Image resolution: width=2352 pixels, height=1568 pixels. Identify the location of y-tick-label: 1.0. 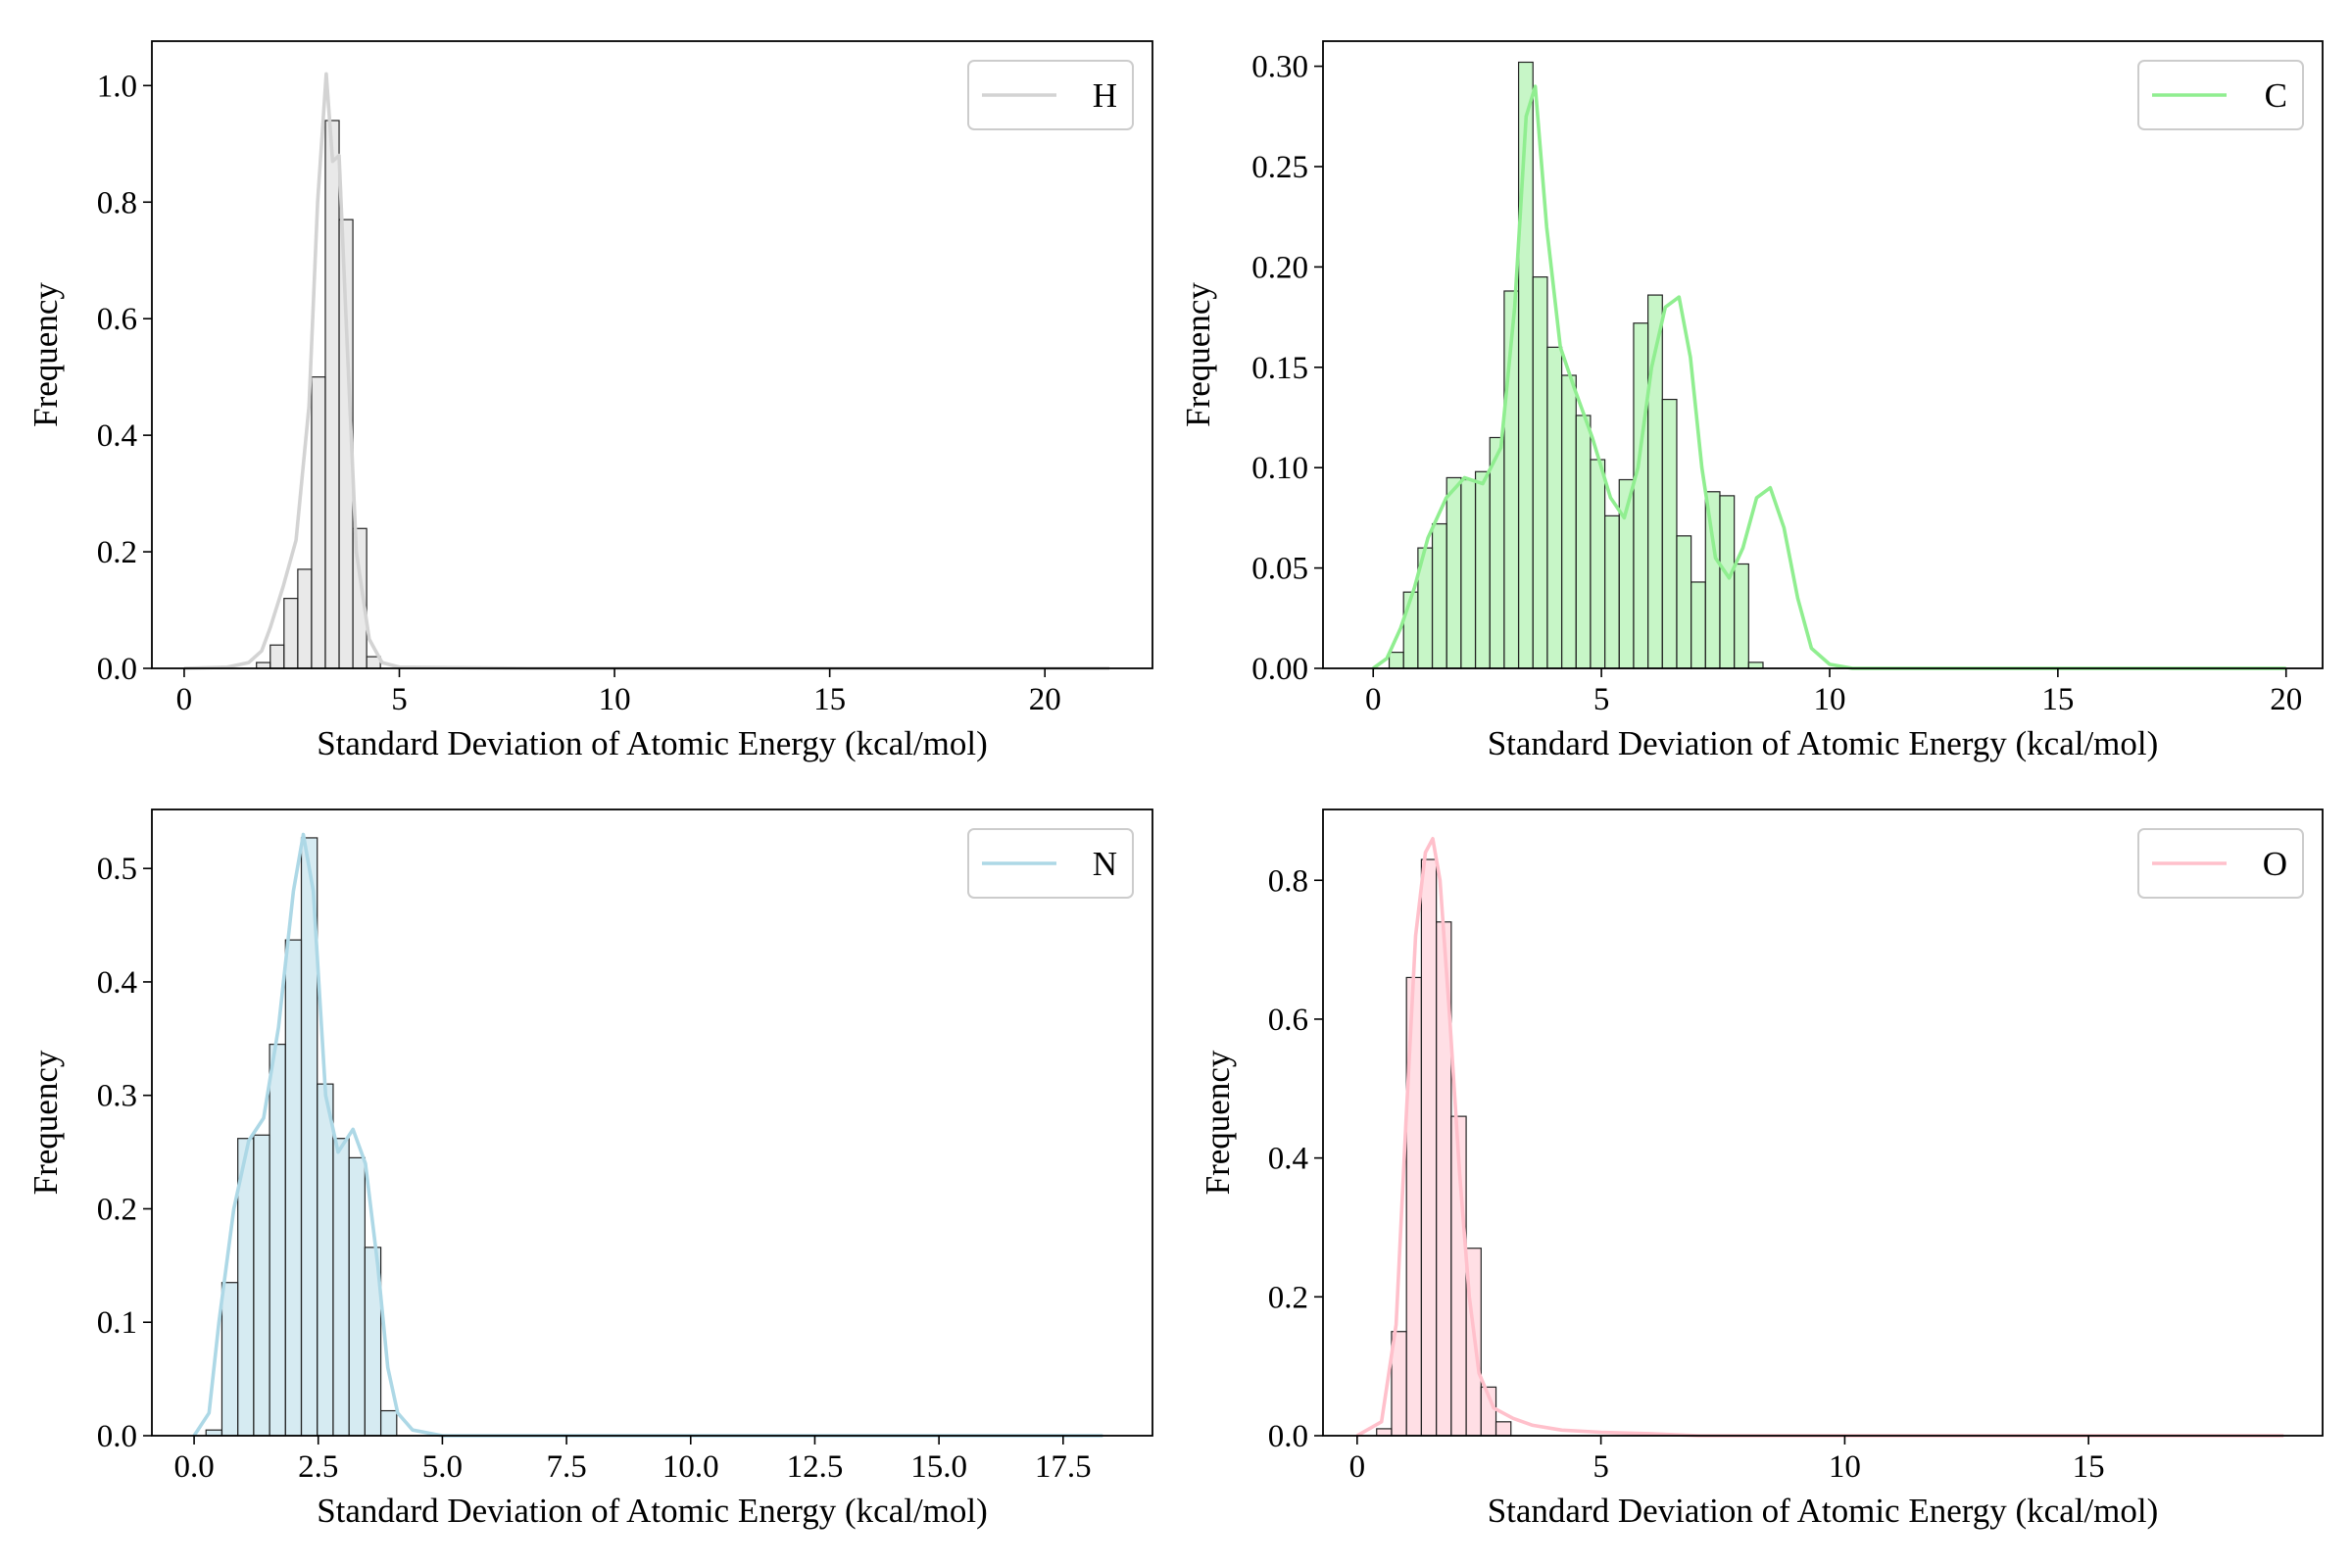
(117, 86).